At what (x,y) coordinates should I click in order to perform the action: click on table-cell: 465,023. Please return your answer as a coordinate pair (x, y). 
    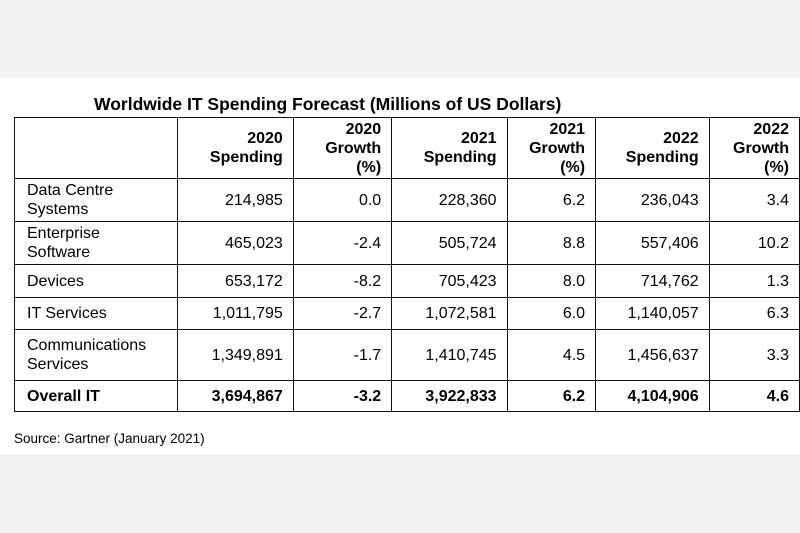
    Looking at the image, I should click on (235, 243).